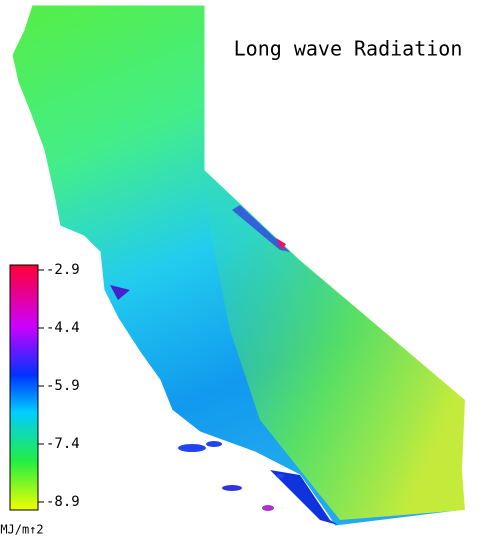 The image size is (500, 550). What do you see at coordinates (63, 386) in the screenshot?
I see `colorbar-tick-label: -5.9` at bounding box center [63, 386].